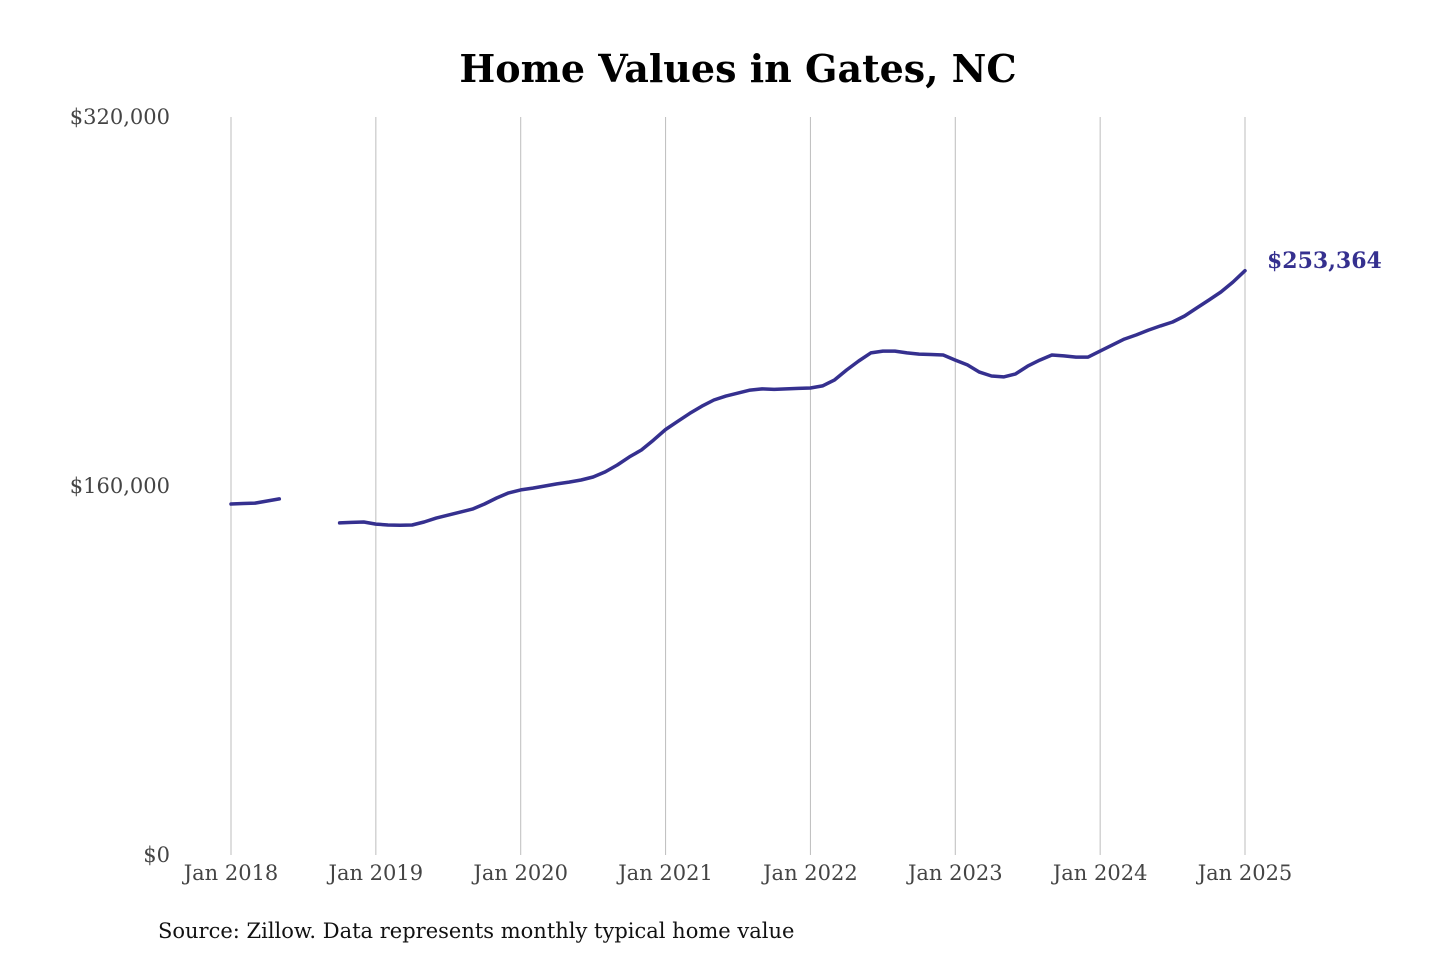  Describe the element at coordinates (156, 855) in the screenshot. I see `y-tick-label: $0` at that location.